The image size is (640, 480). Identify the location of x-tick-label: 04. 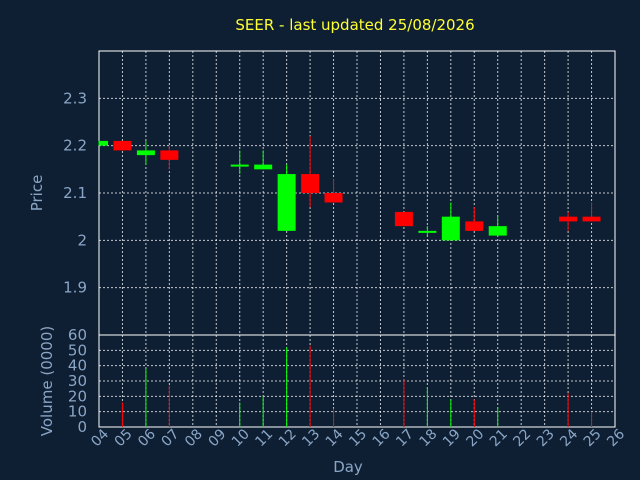
(100, 438).